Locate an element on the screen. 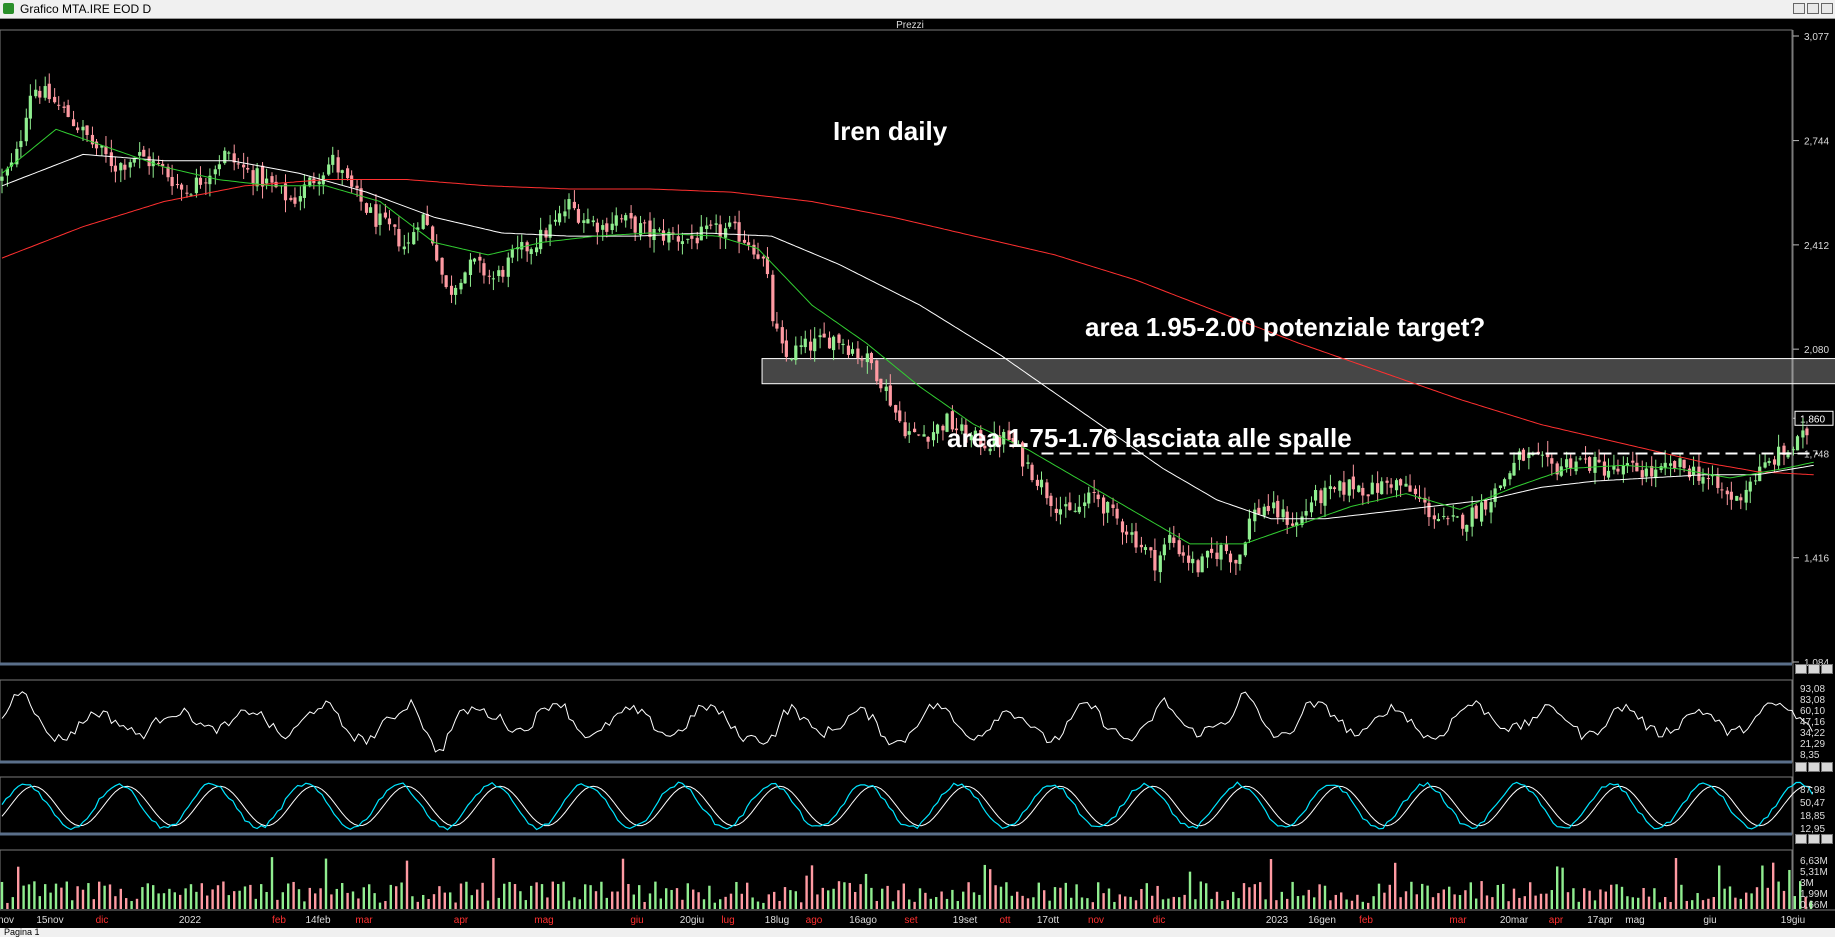  price-axis-label: 2,412 is located at coordinates (1816, 246).